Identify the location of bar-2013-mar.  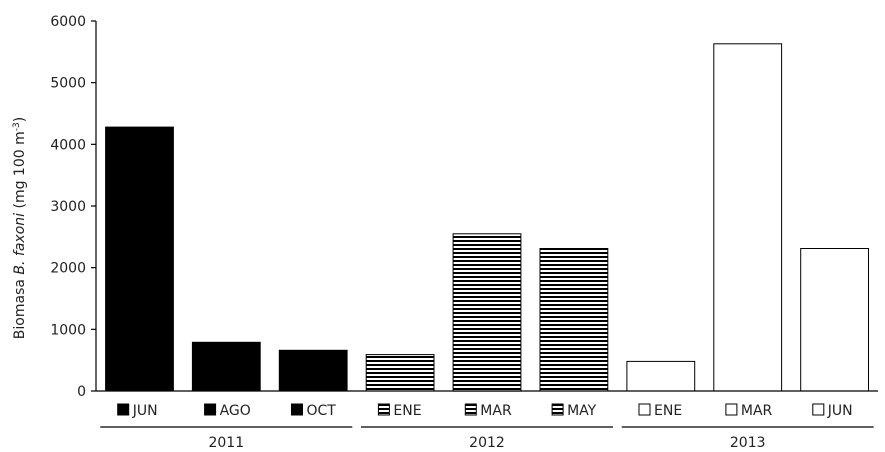
(748, 217).